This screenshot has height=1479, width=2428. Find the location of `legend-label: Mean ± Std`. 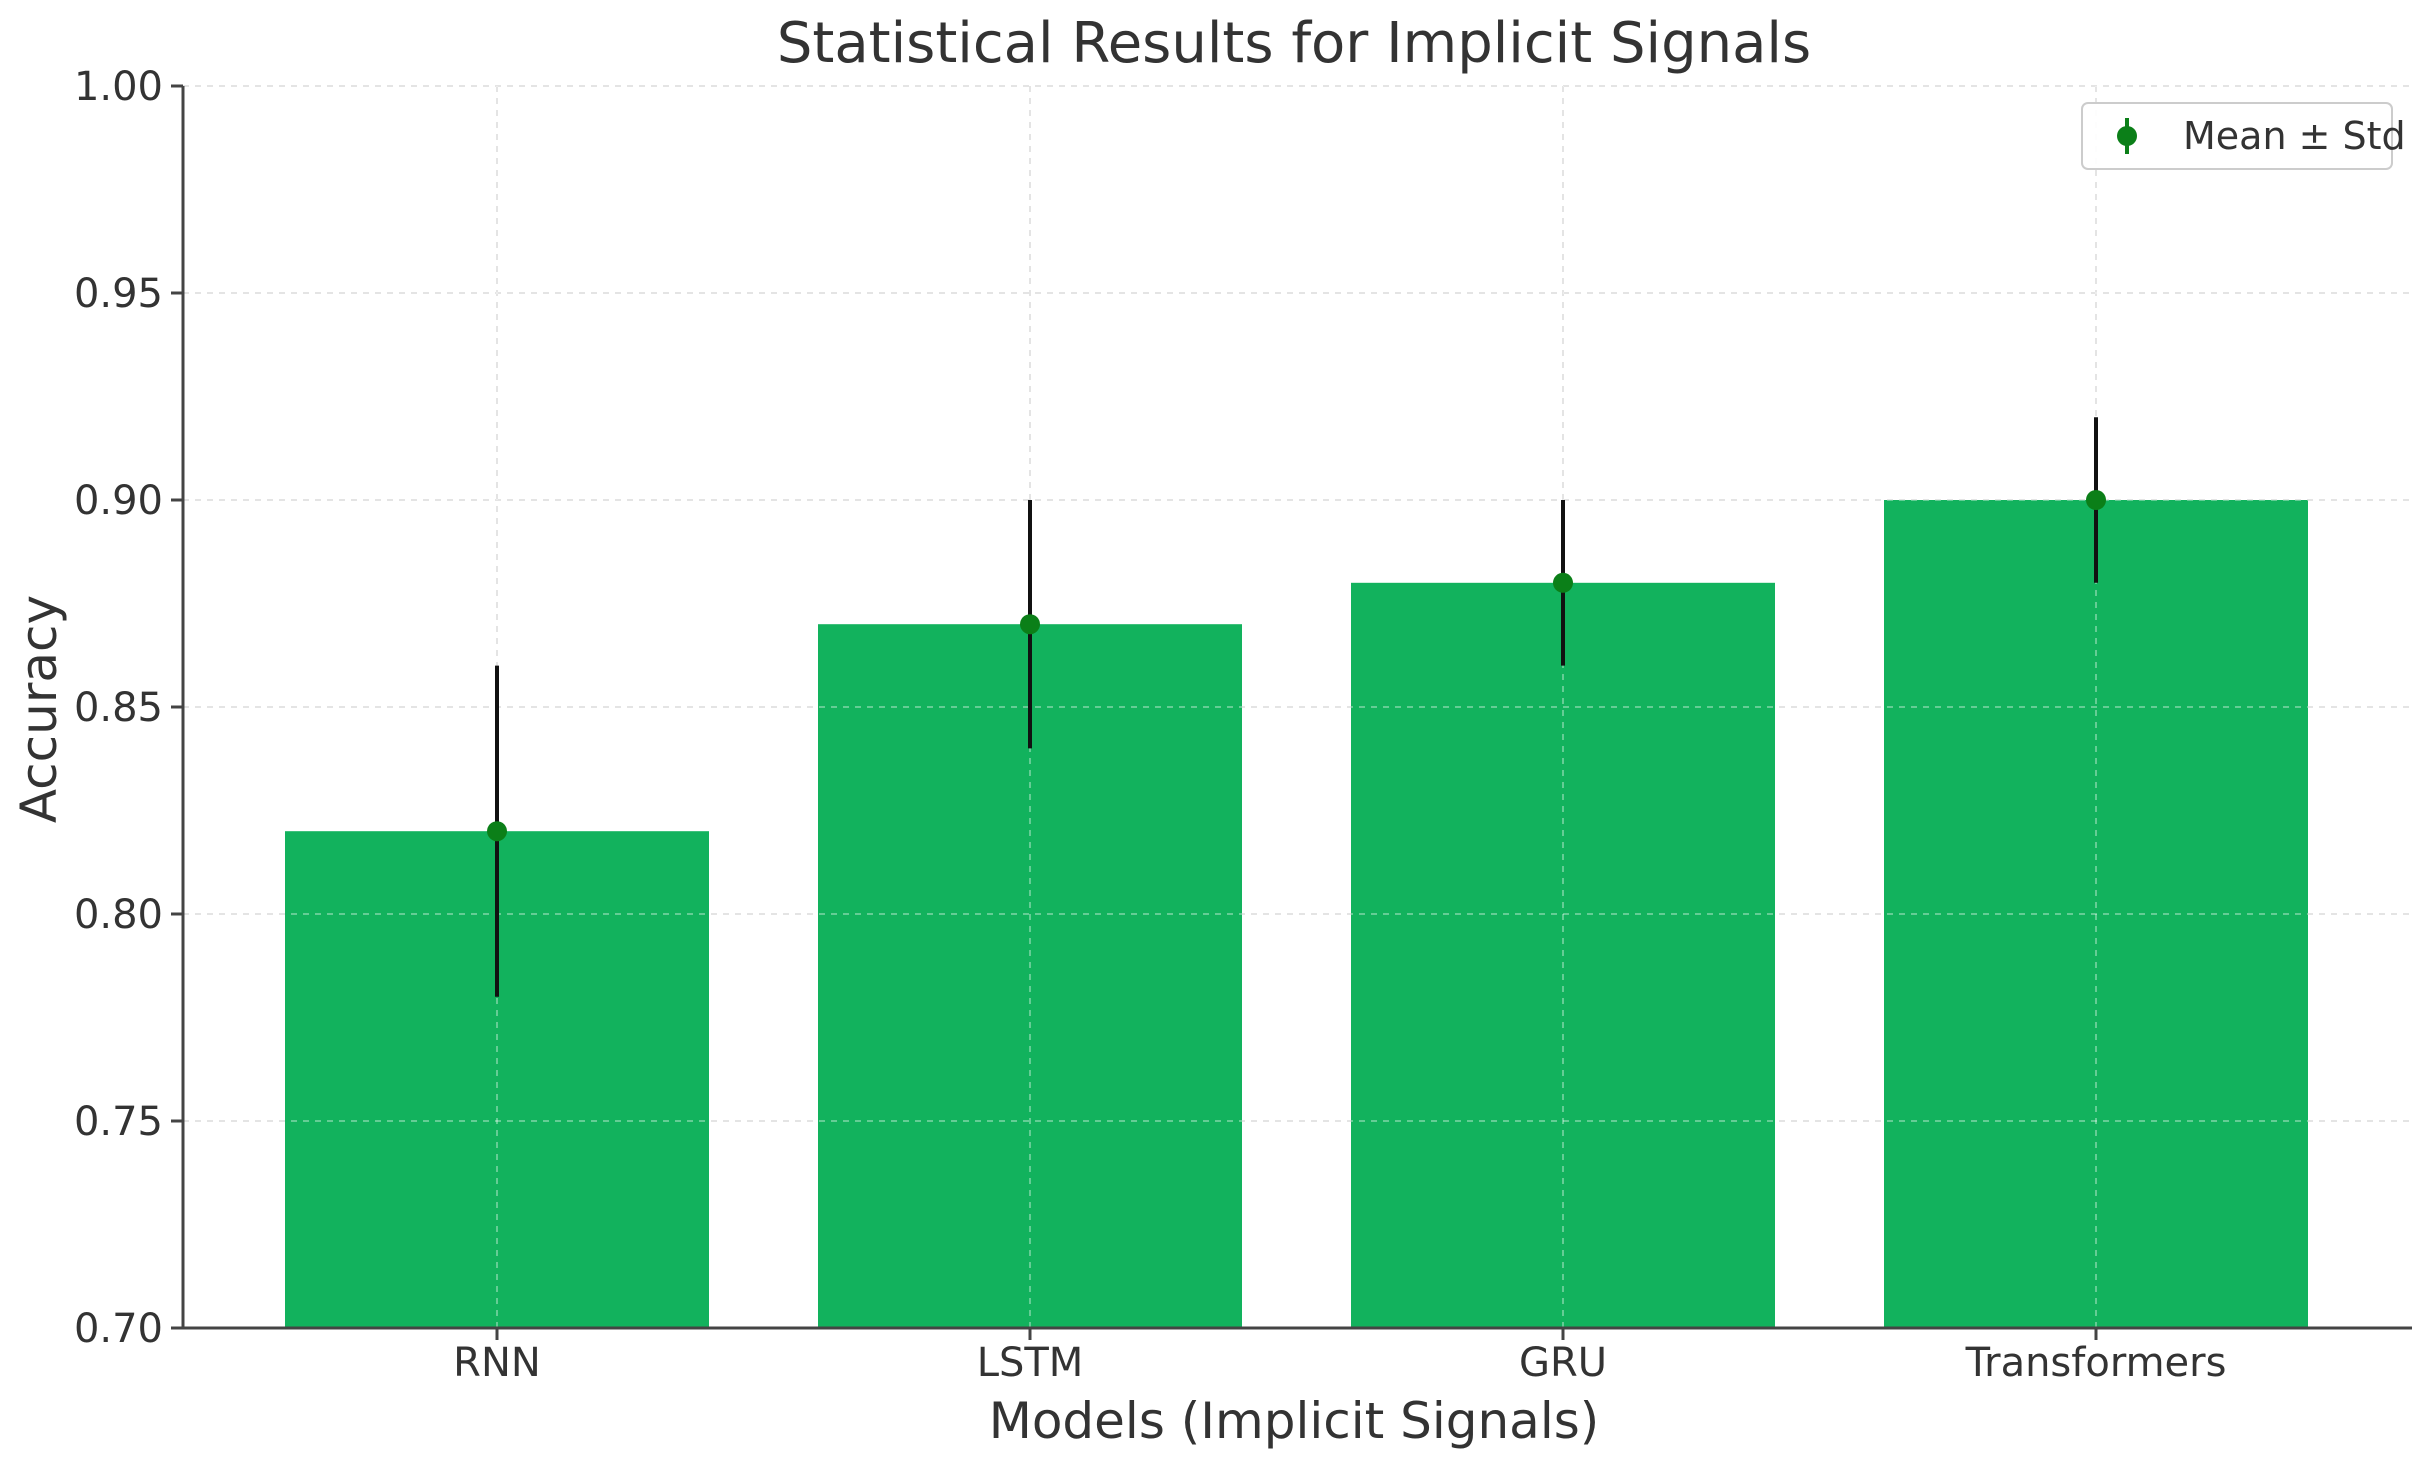

legend-label: Mean ± Std is located at coordinates (2294, 136).